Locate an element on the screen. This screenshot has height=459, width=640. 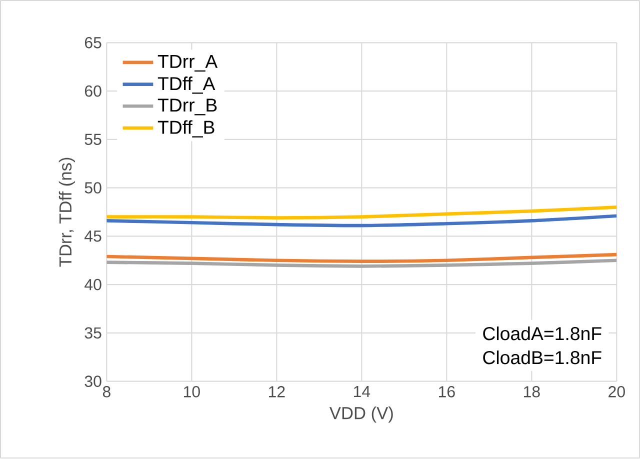
y-tick-label: 60 is located at coordinates (93, 91).